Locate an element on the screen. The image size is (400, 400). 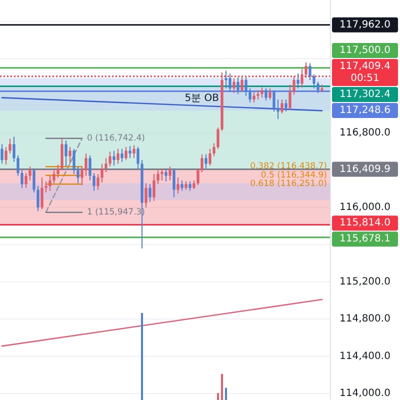
band-label: 5분 OB is located at coordinates (201, 98).